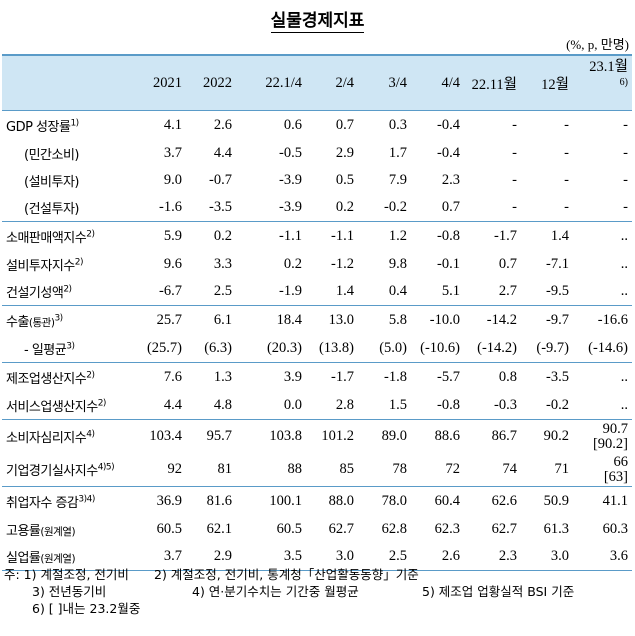 This screenshot has height=636, width=635. Describe the element at coordinates (45, 350) in the screenshot. I see `label-text: - 일평균` at that location.